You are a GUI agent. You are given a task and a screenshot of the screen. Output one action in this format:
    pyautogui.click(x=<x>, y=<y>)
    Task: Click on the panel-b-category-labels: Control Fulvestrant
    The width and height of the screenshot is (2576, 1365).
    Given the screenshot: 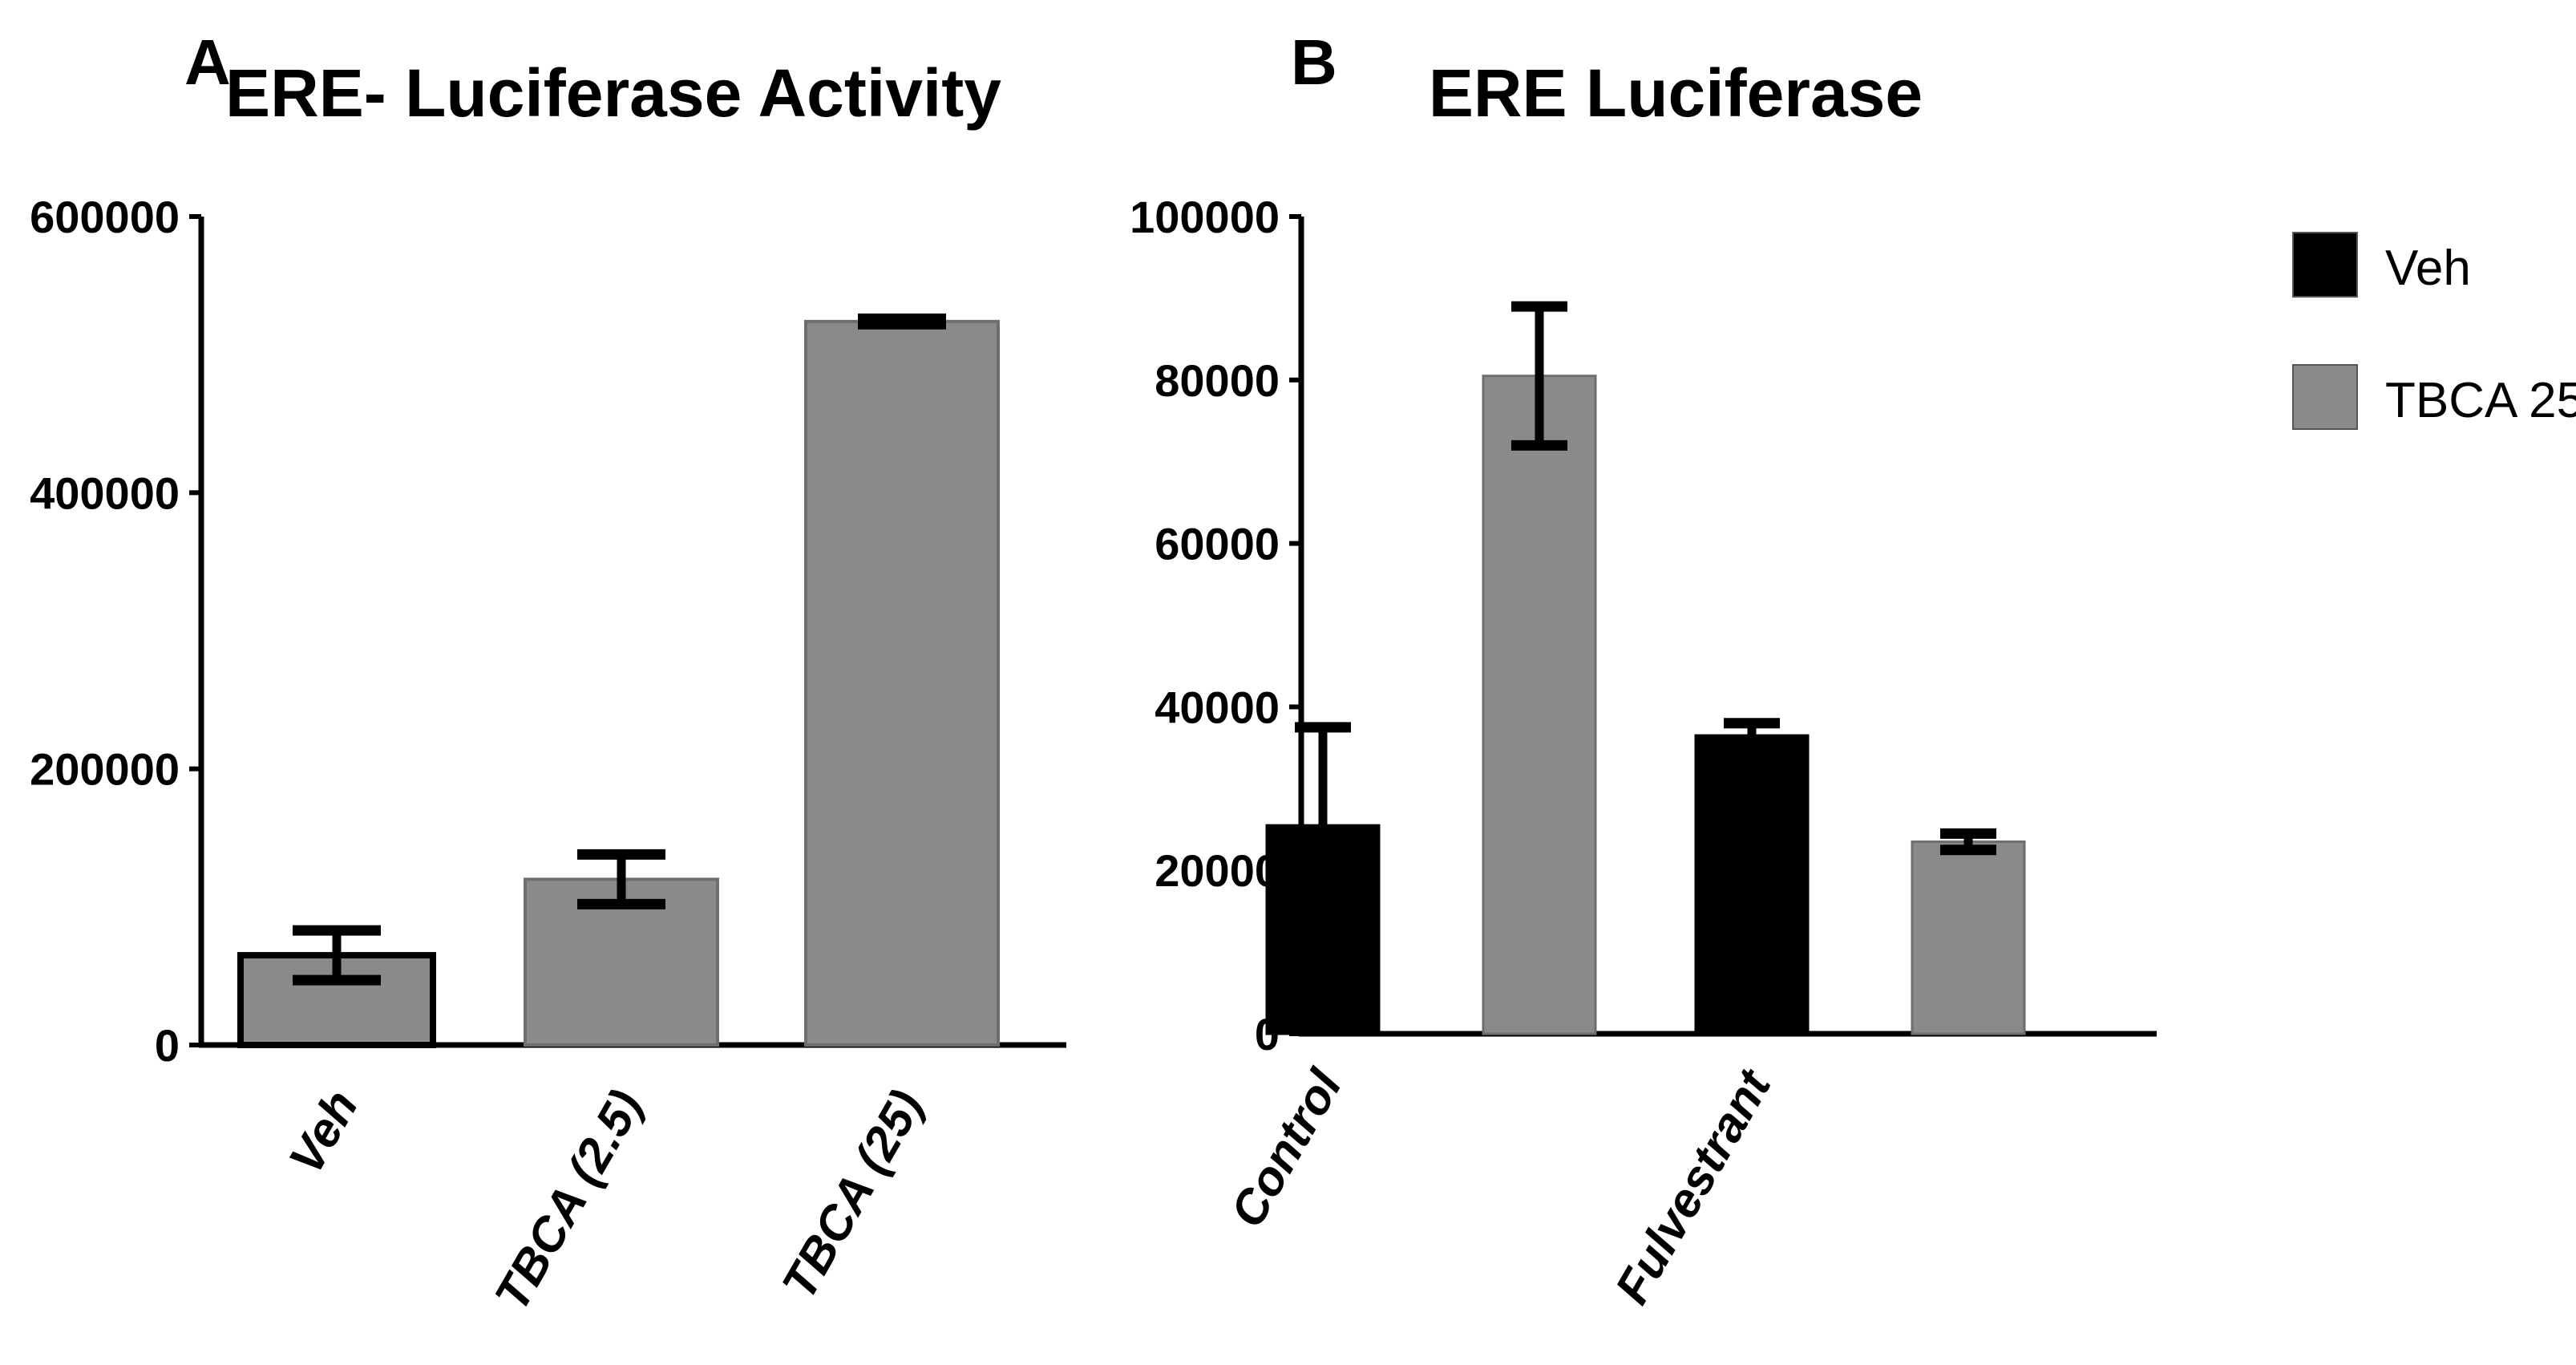 What is the action you would take?
    pyautogui.click(x=1501, y=1185)
    